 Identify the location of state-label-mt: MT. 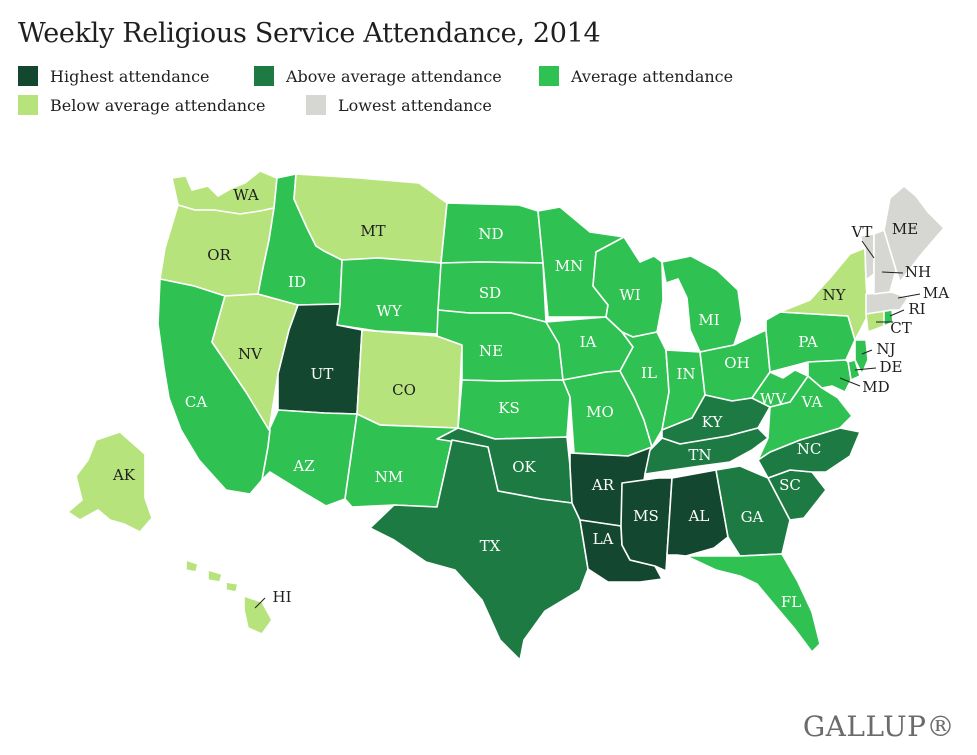
(372, 231).